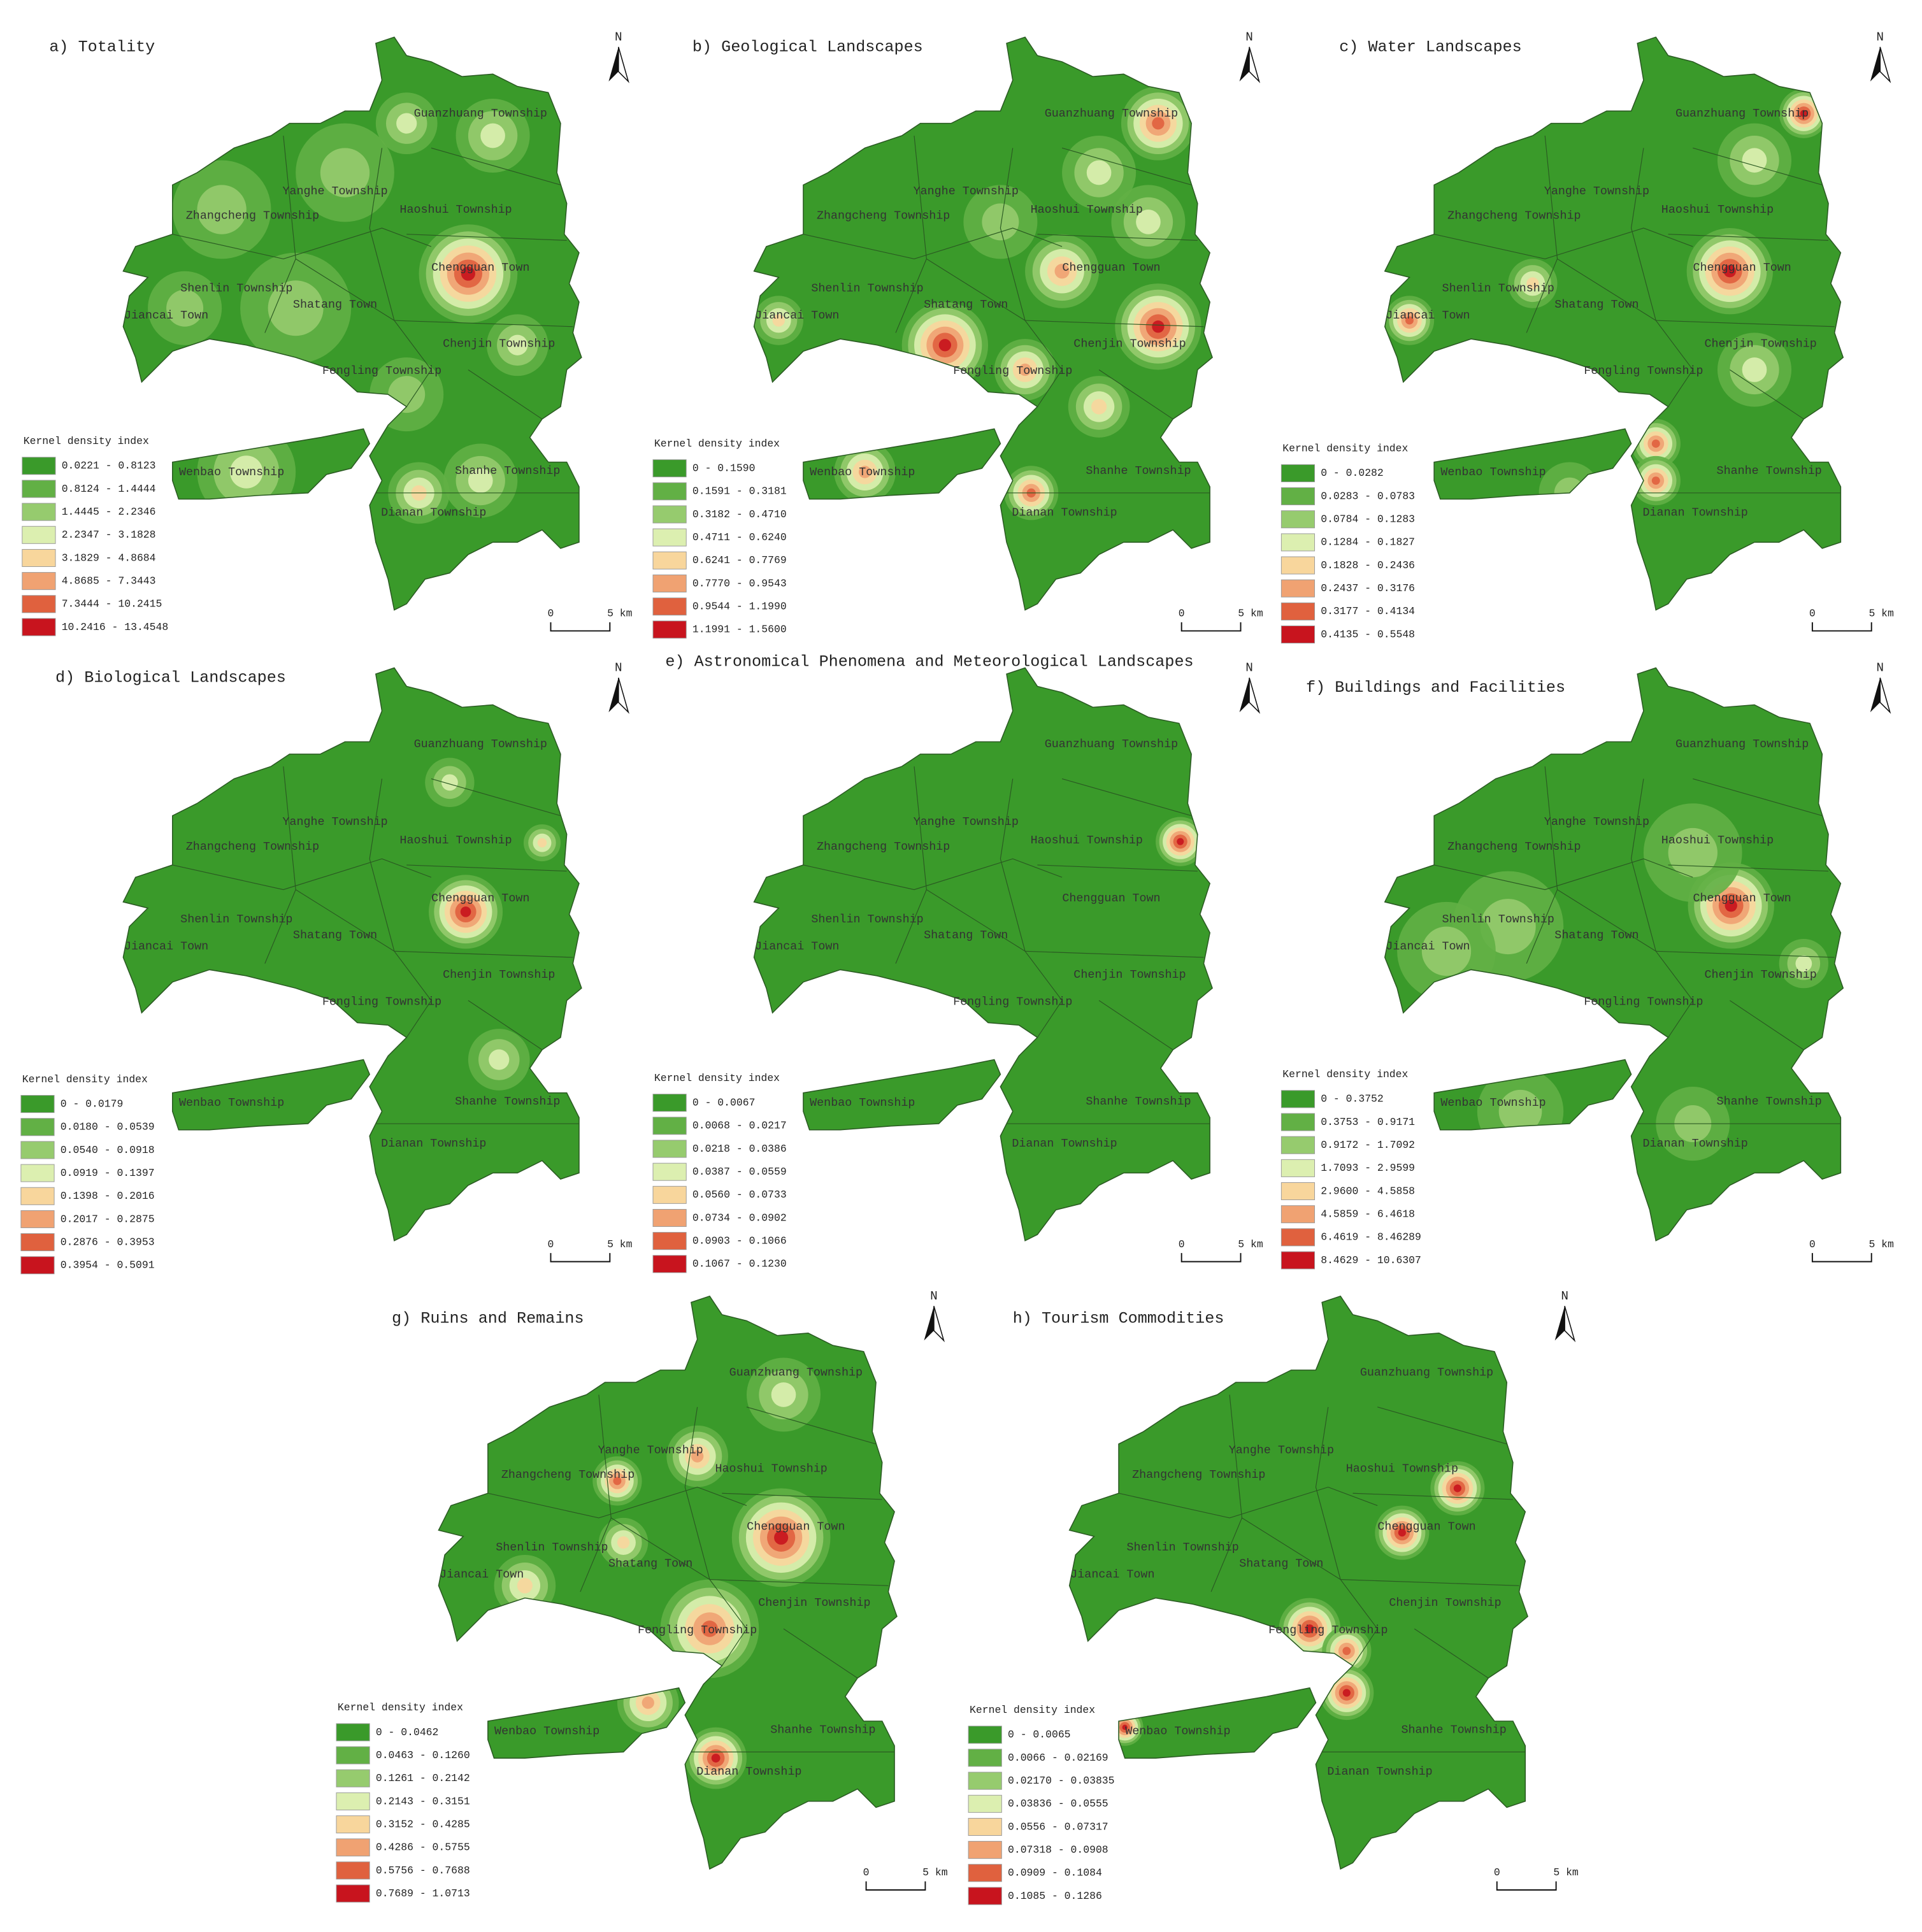 This screenshot has width=1922, height=1932. I want to click on legend-label: 7.3444 - 10.2415, so click(112, 604).